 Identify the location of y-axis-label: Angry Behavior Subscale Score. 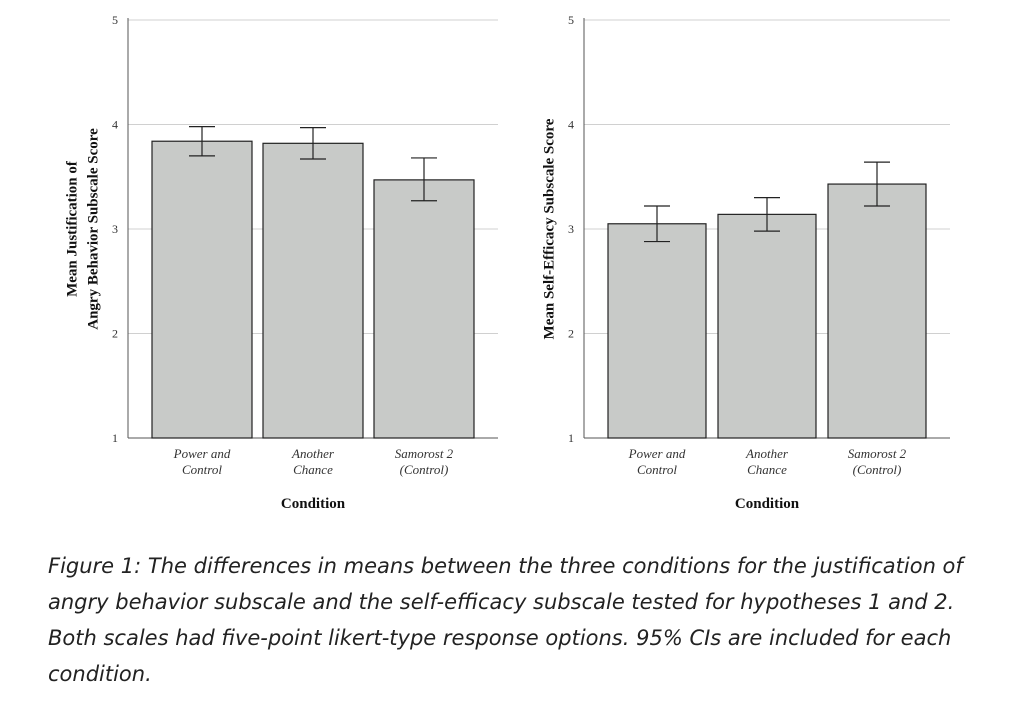
(93, 229).